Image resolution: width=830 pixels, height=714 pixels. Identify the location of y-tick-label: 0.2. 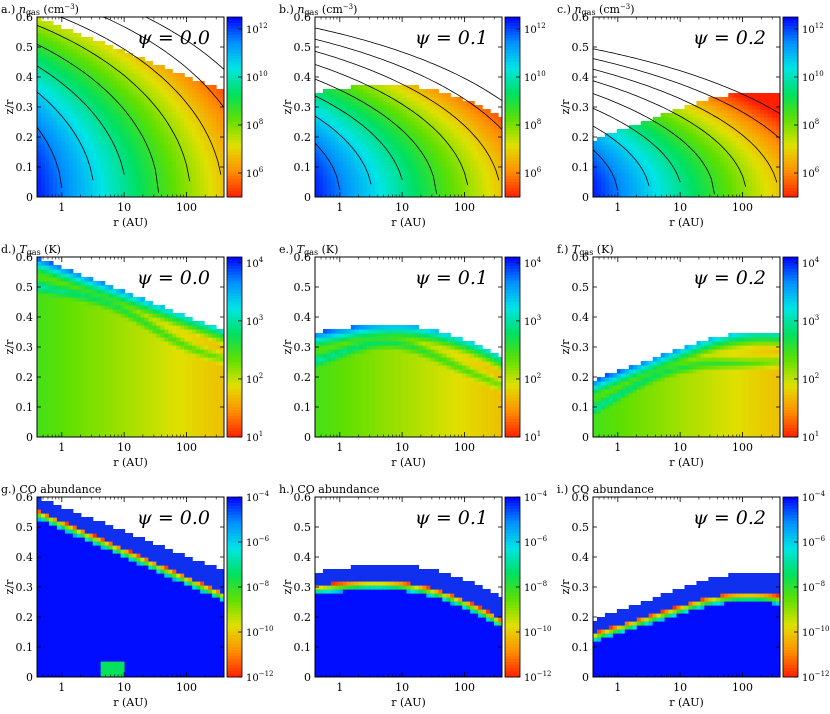
(303, 137).